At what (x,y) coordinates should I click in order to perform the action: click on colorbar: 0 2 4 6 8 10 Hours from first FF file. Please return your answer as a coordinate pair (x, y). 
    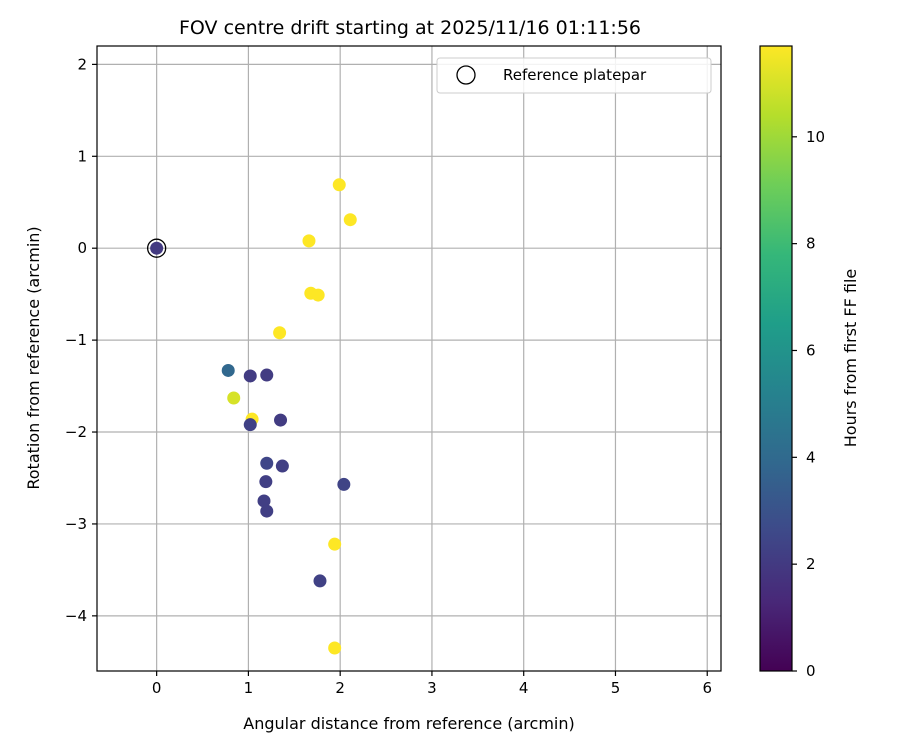
    Looking at the image, I should click on (809, 362).